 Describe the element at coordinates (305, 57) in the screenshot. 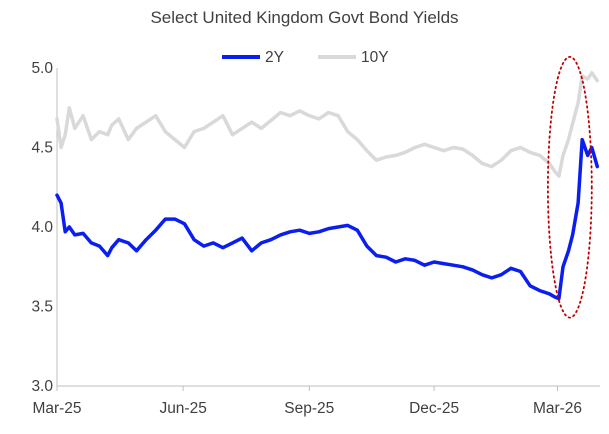

I see `legend: 2Y 10Y` at that location.